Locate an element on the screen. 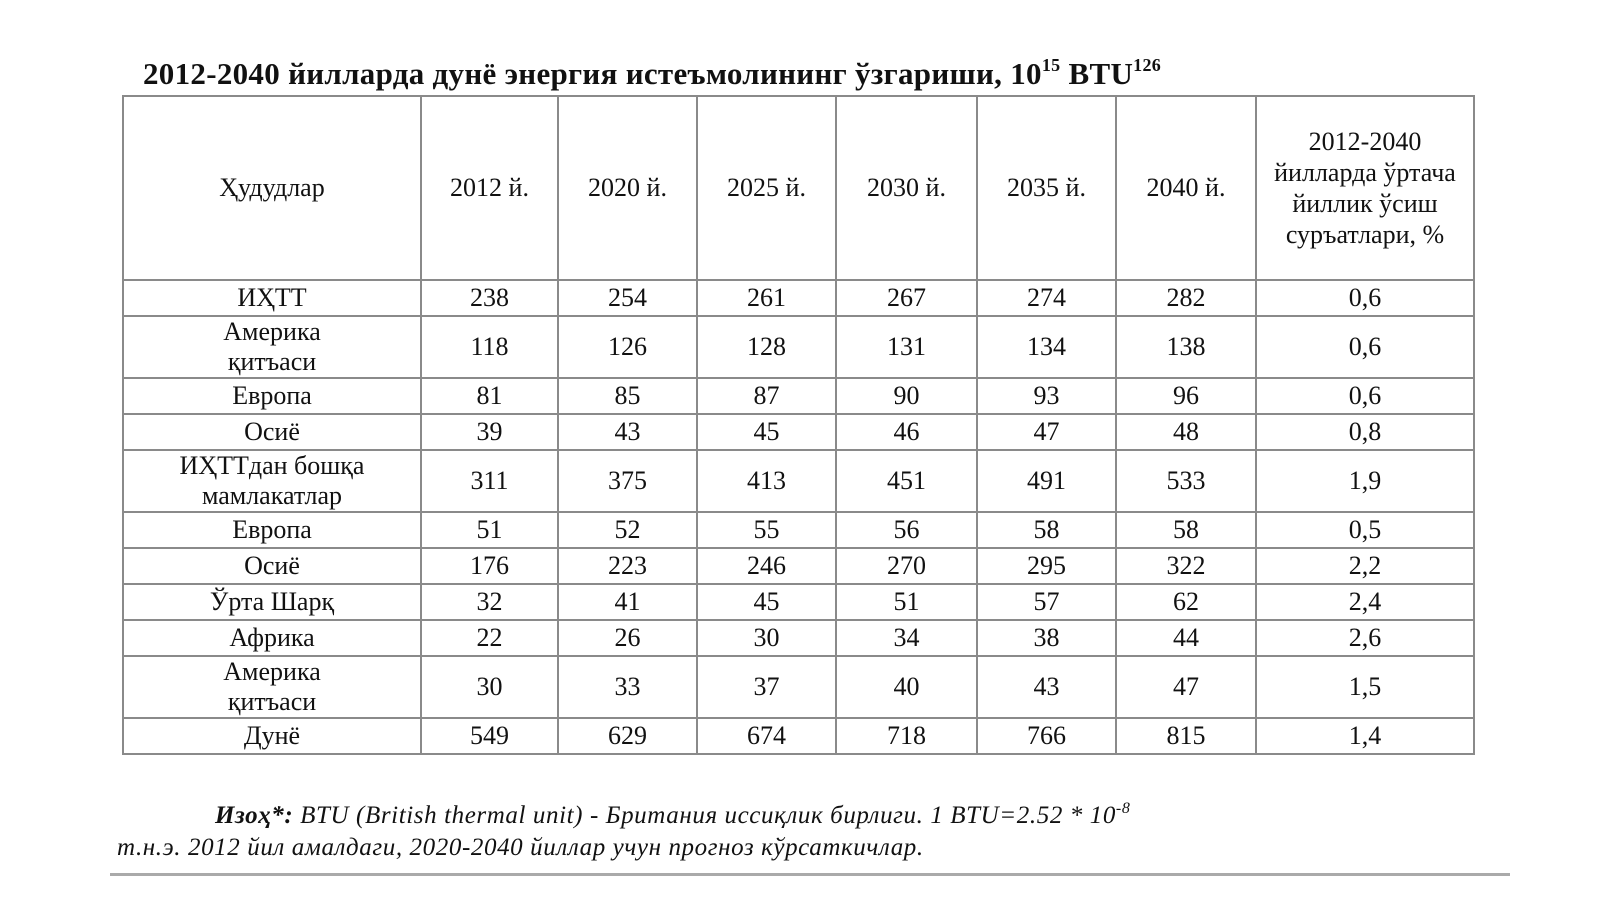  value-cell: 87 is located at coordinates (766, 396).